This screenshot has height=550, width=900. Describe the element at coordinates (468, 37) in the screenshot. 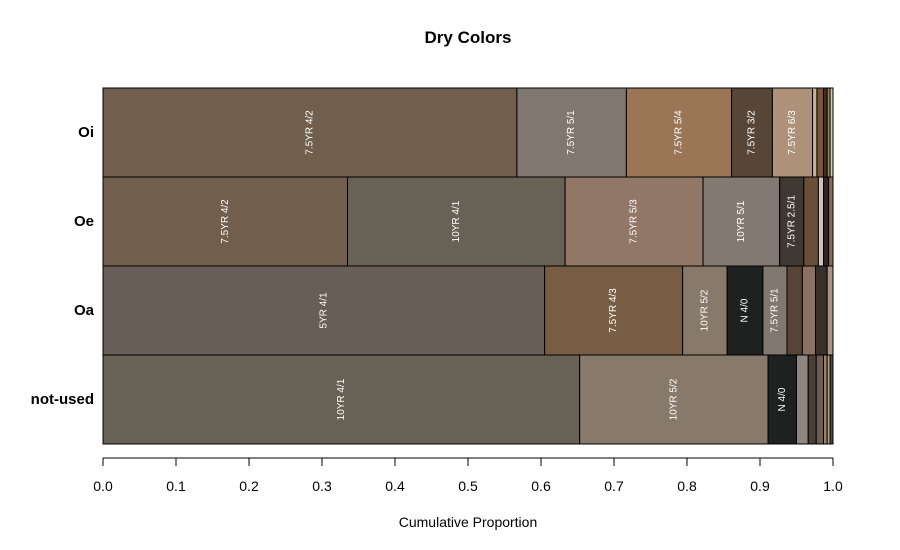

I see `chart-title: Dry Colors` at that location.